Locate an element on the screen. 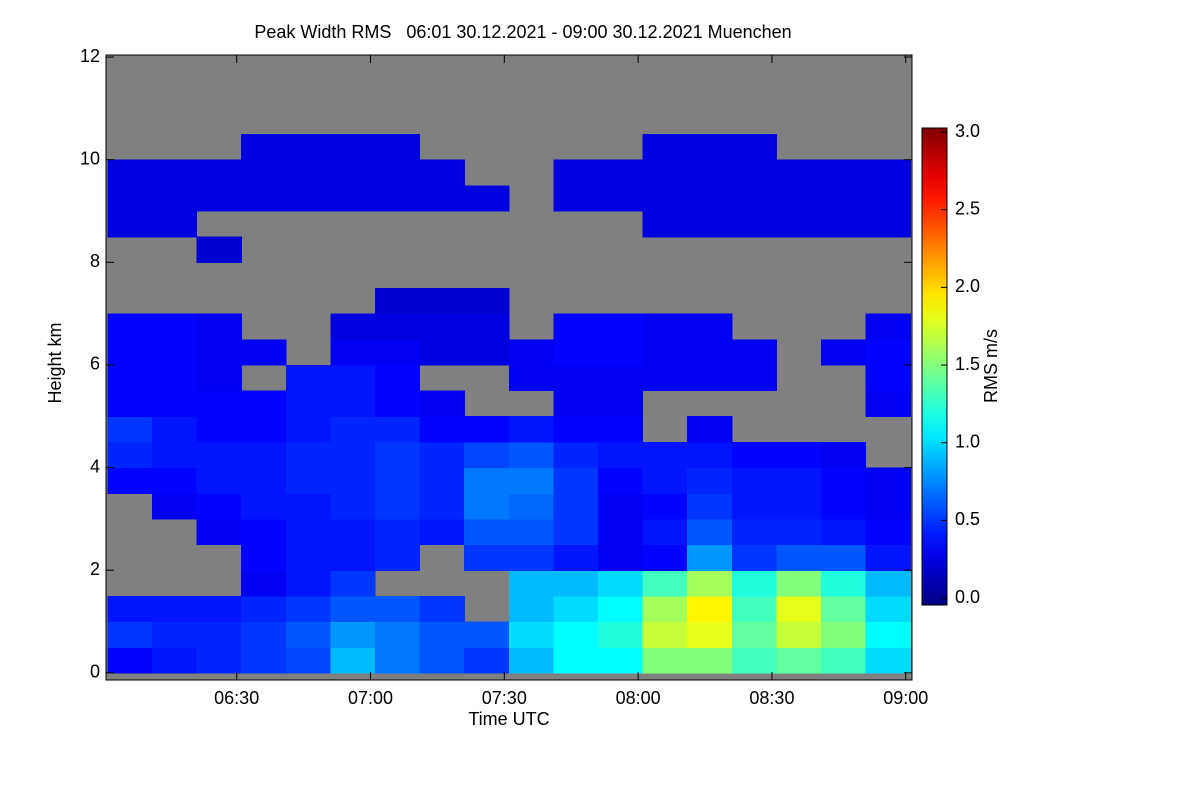 The width and height of the screenshot is (1200, 800). colorbar-label: RMS m/s is located at coordinates (991, 366).